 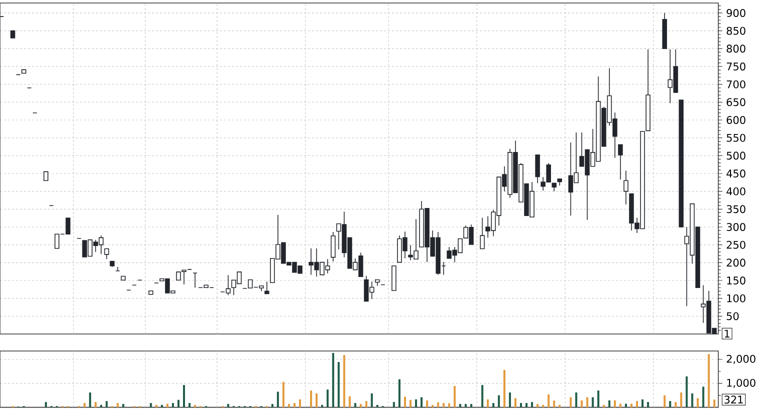 I want to click on y-tick-label: 750, so click(x=736, y=66).